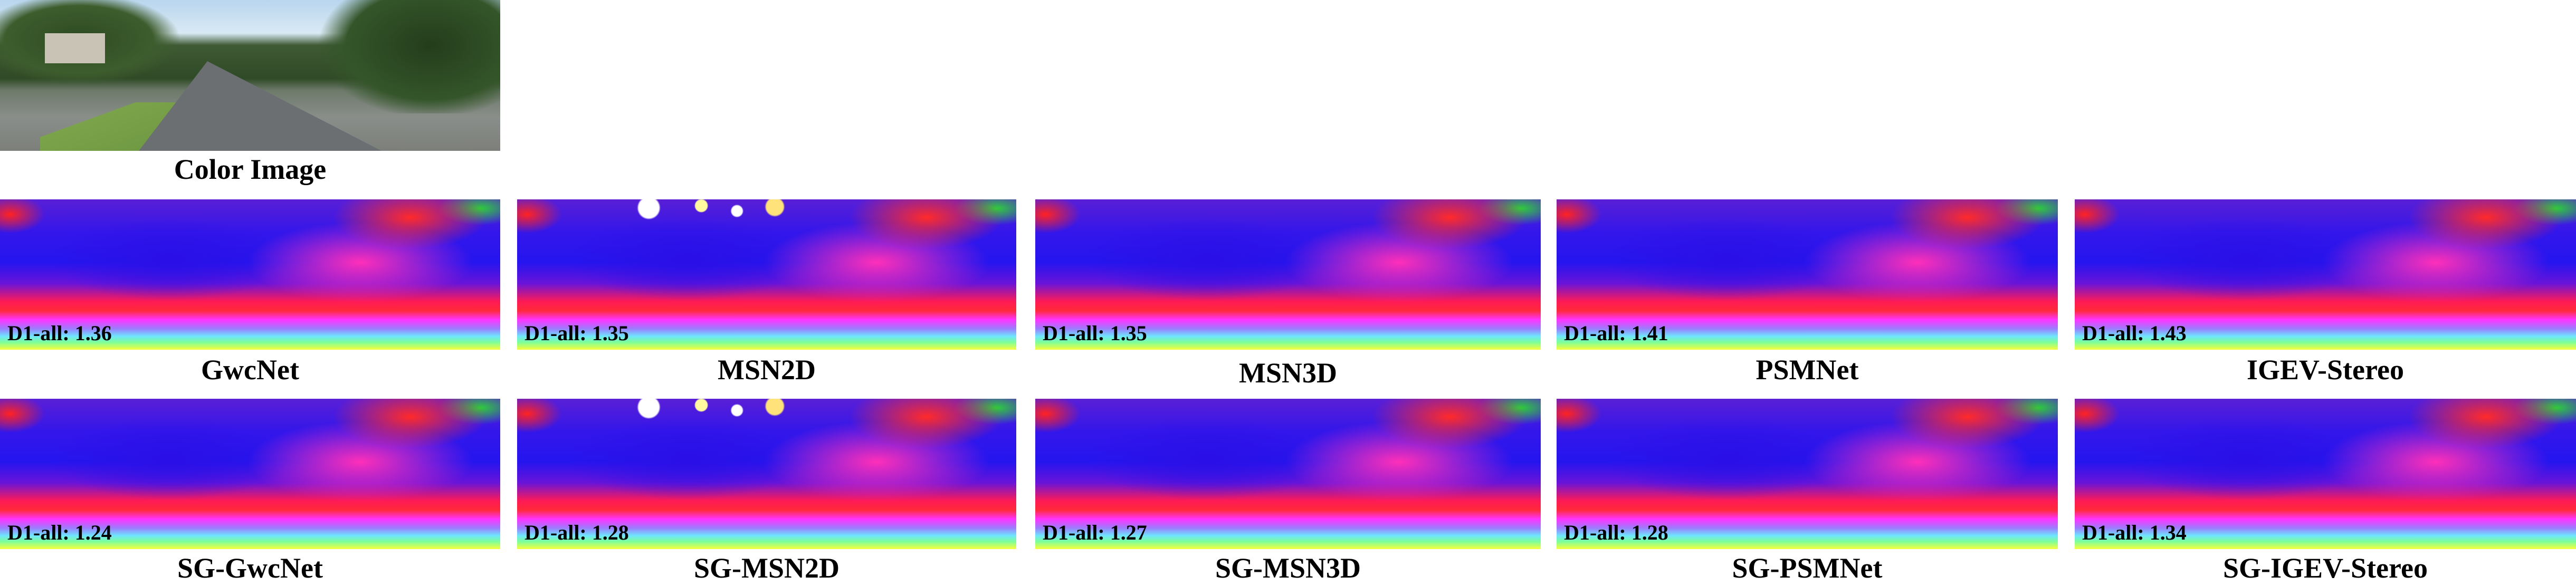  I want to click on color-image-caption: Color Image, so click(250, 169).